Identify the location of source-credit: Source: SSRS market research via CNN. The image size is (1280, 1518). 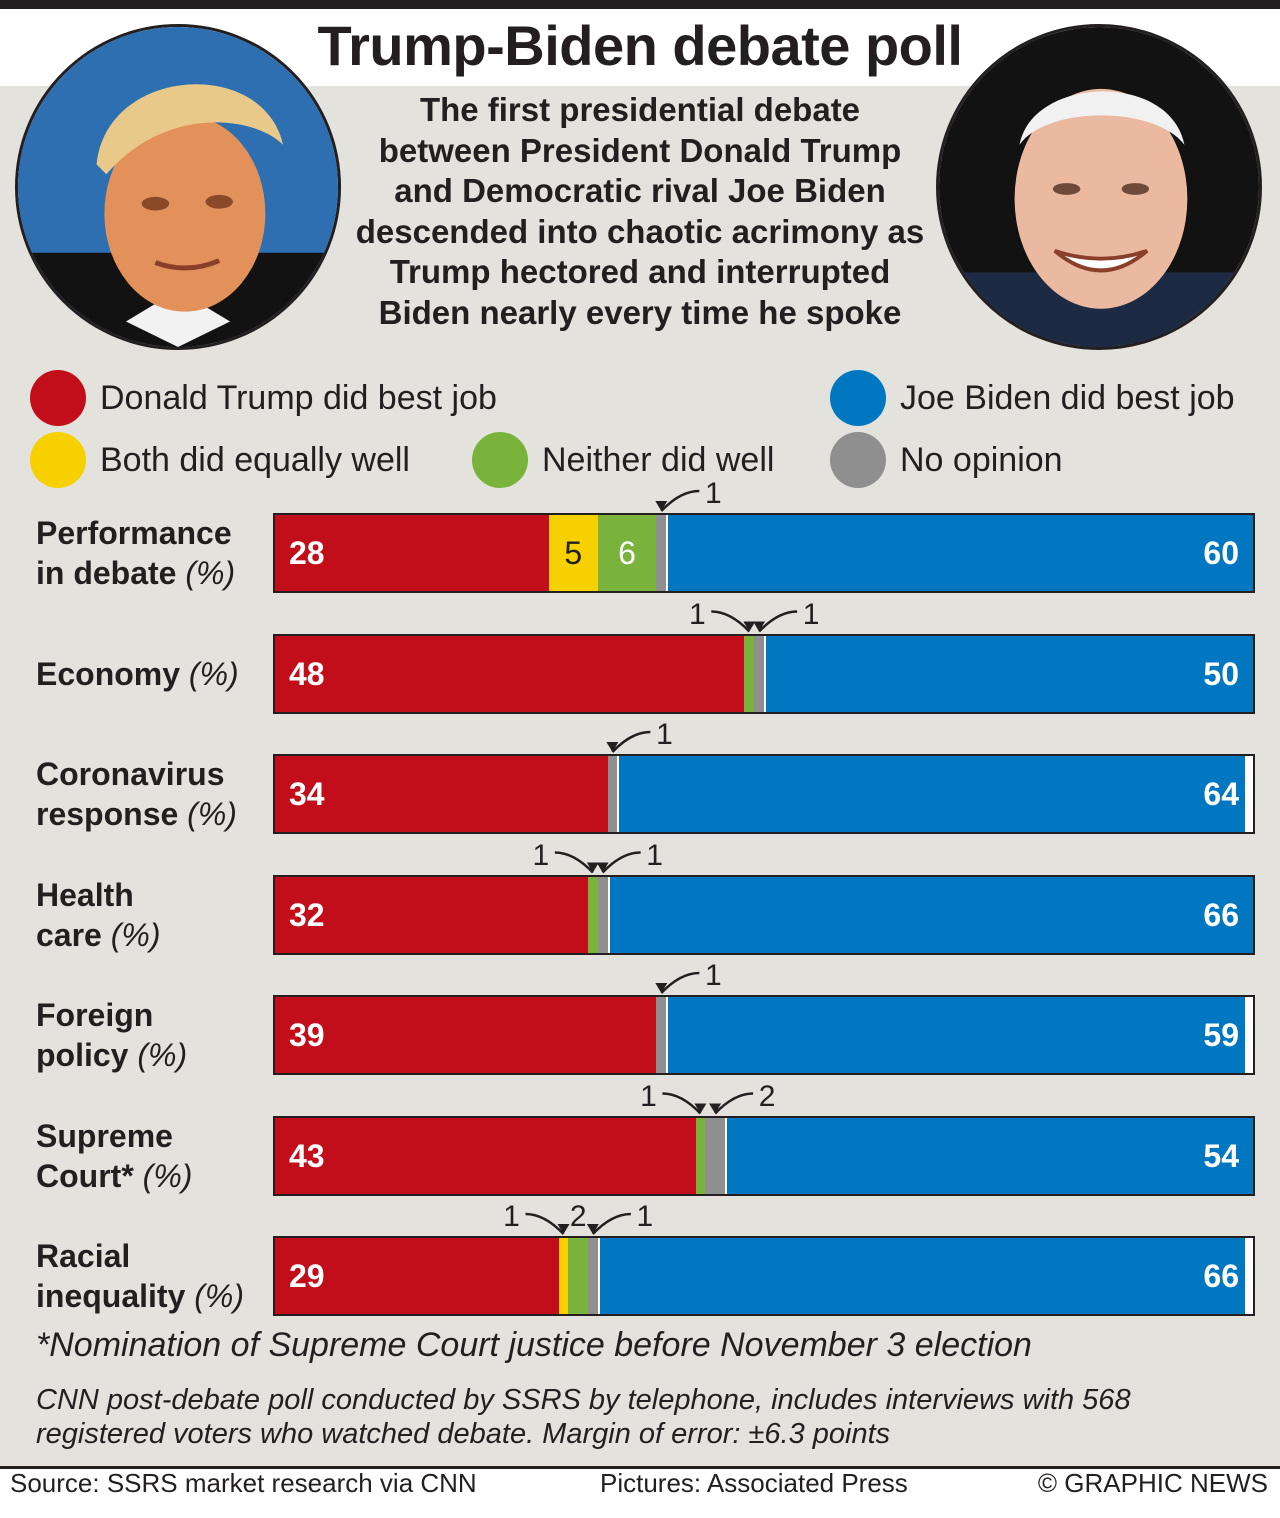
(243, 1483).